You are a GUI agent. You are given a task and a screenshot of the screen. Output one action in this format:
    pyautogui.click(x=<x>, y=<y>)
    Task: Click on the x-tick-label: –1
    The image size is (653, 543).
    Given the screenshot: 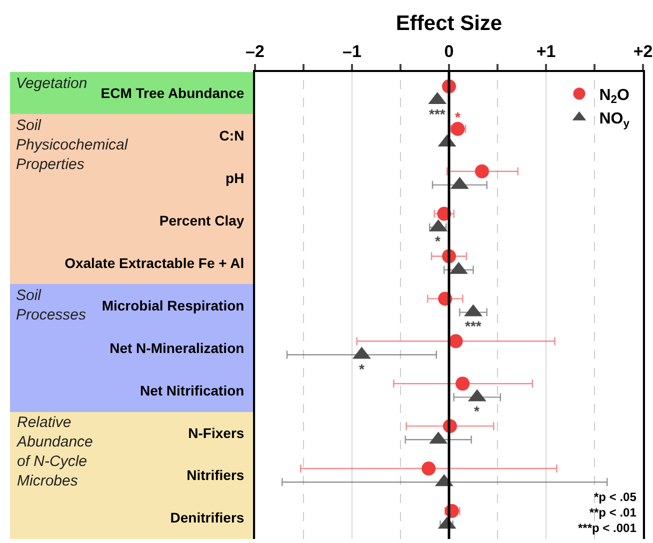 What is the action you would take?
    pyautogui.click(x=352, y=52)
    